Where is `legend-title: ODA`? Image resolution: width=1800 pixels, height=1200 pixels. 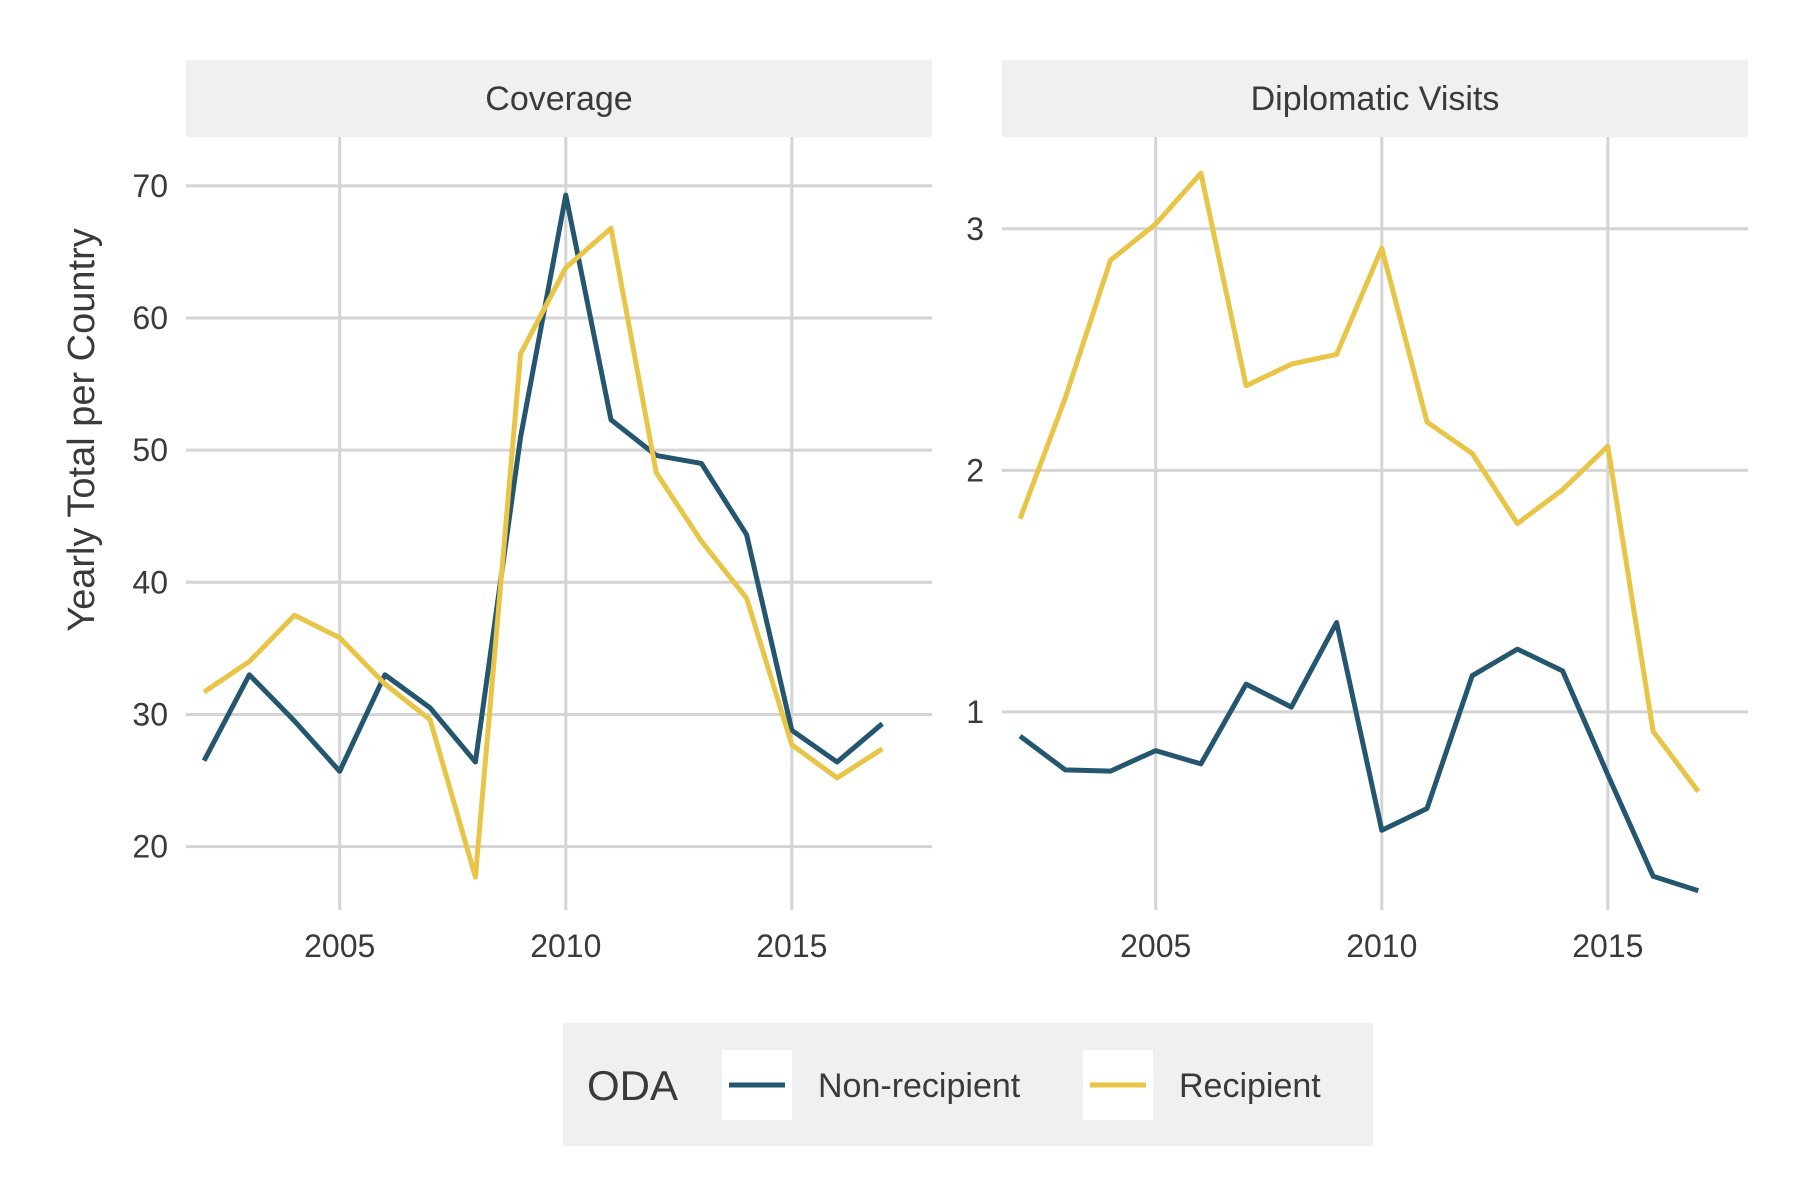
legend-title: ODA is located at coordinates (632, 1085).